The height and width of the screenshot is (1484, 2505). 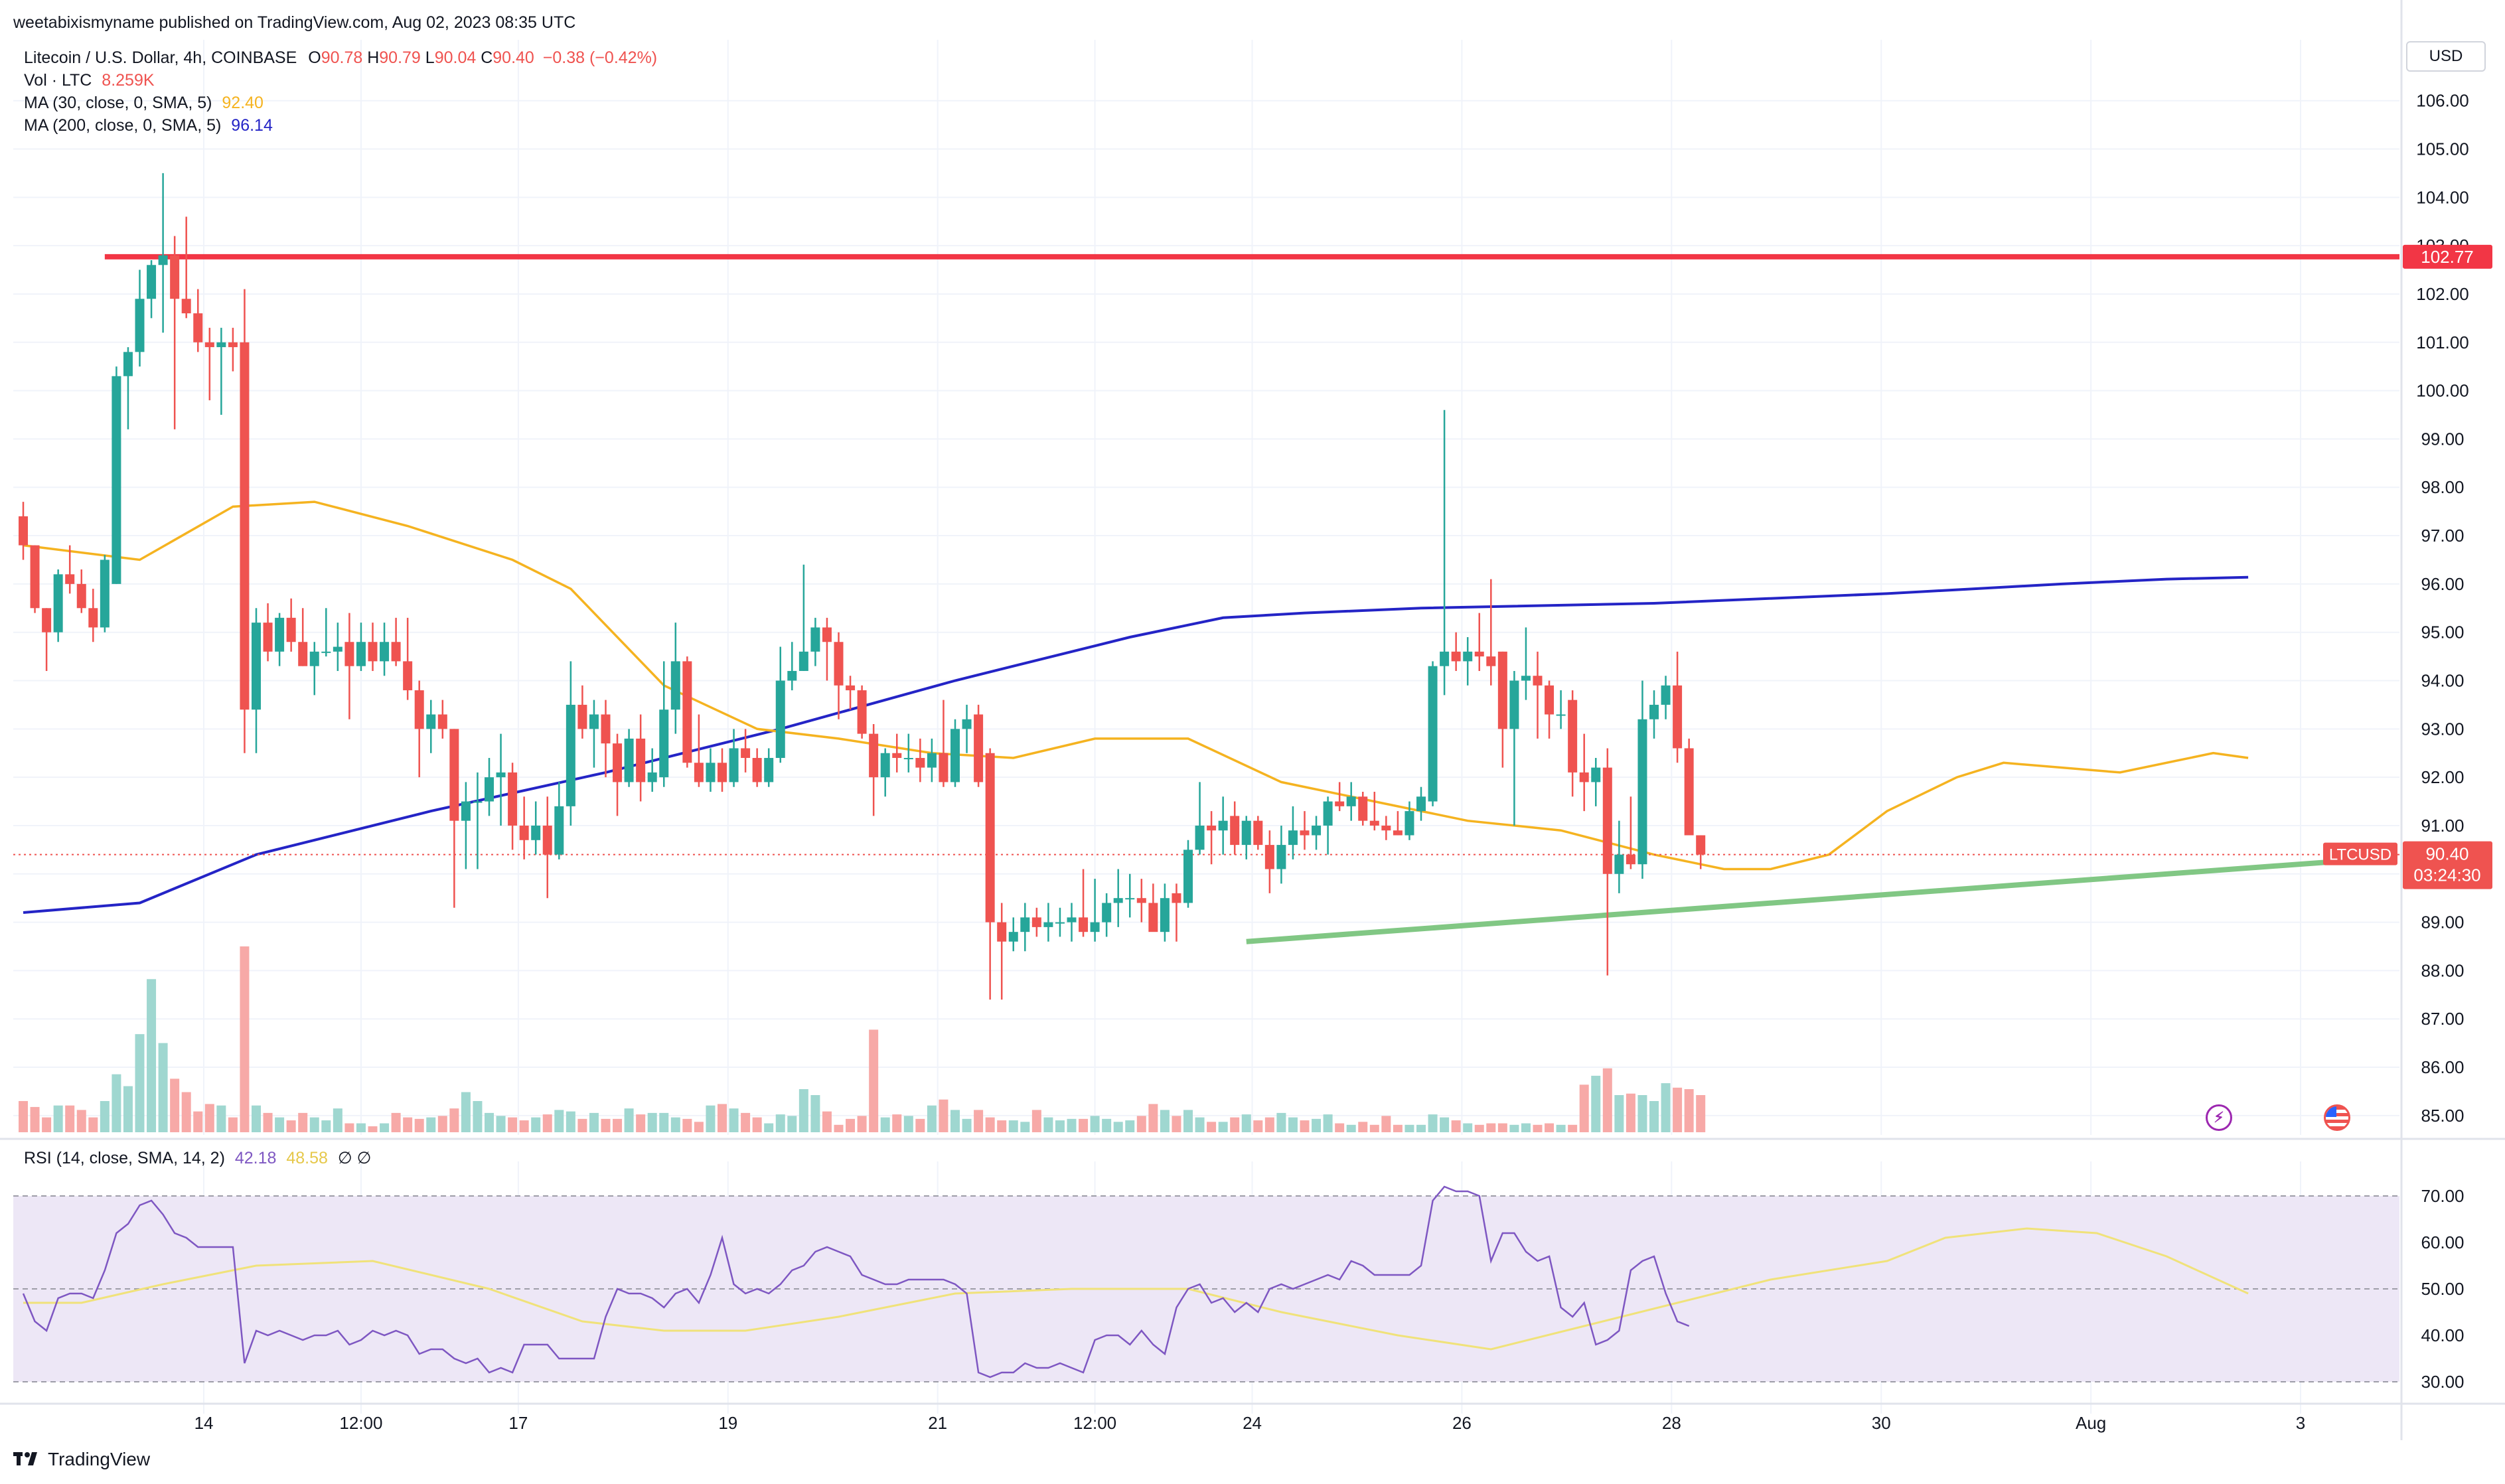 I want to click on ma30-legend: MA (30, close, 0, SMA, 5) 92.40, so click(x=144, y=103).